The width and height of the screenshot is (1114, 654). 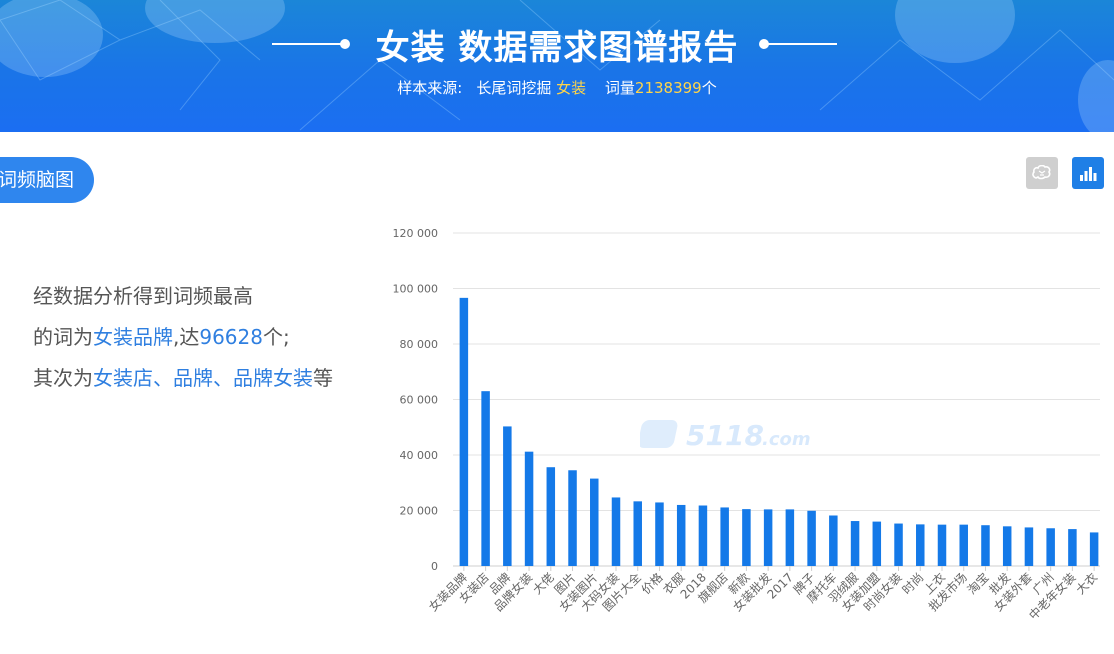 I want to click on title-right-dot, so click(x=764, y=44).